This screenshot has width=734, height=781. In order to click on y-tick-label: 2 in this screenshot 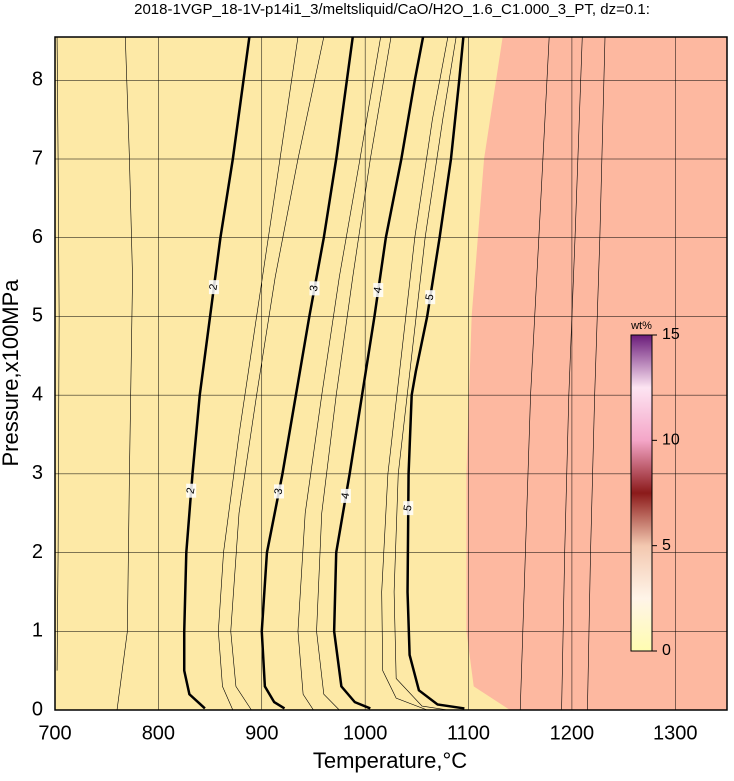, I will do `click(37, 552)`.